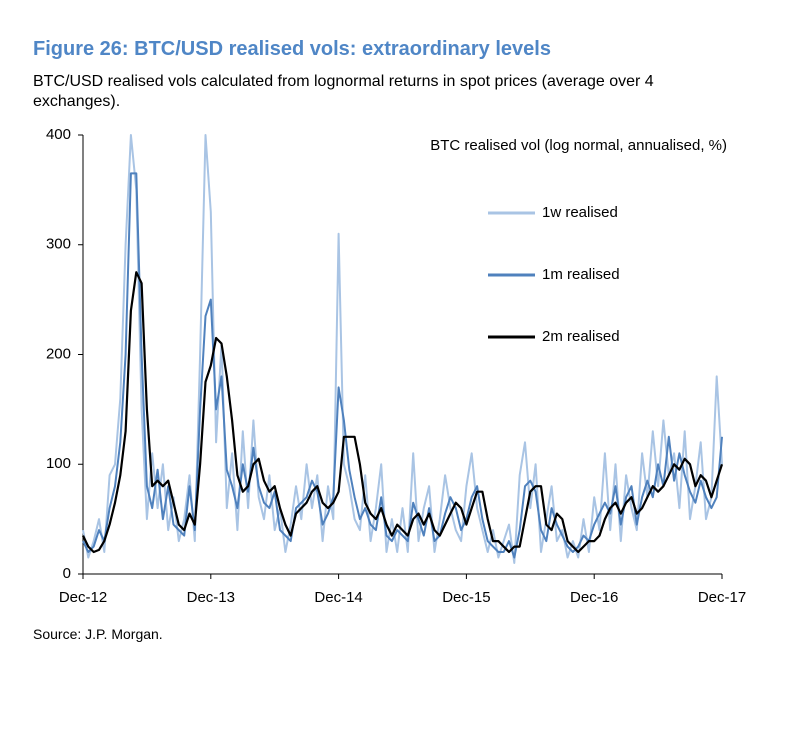  I want to click on y-tick-label: 300, so click(58, 244).